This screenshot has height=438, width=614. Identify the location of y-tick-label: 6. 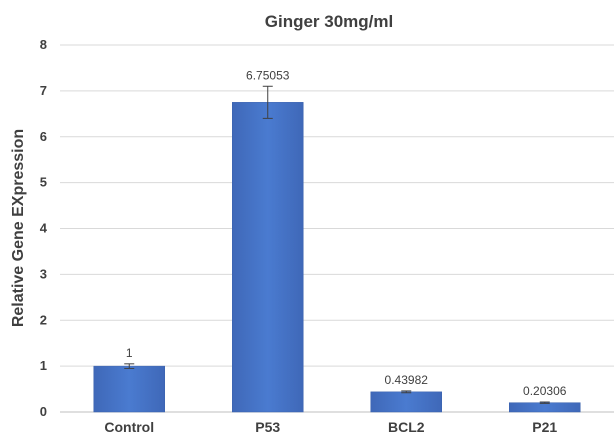
(43, 136).